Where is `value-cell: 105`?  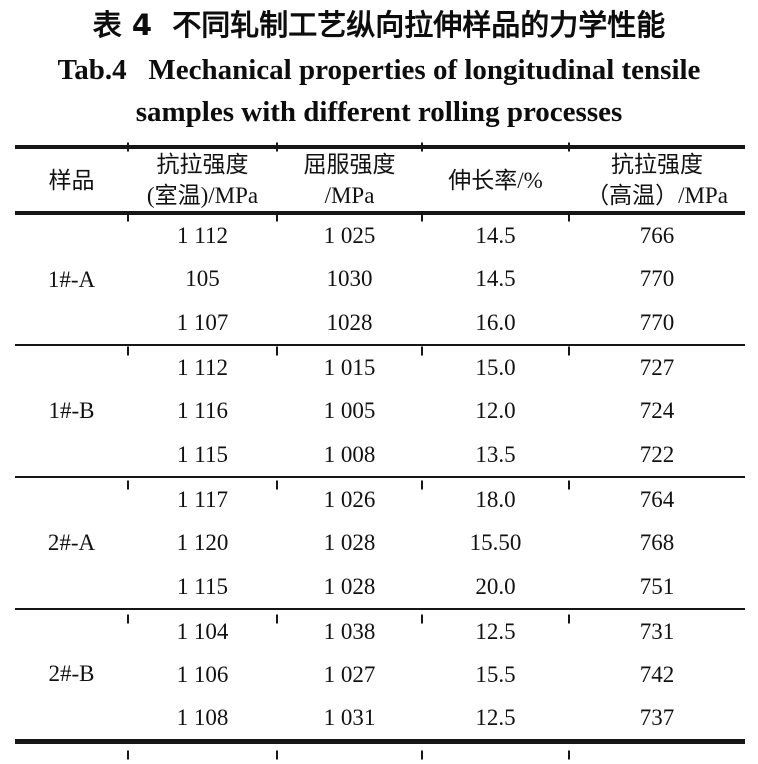
value-cell: 105 is located at coordinates (202, 278).